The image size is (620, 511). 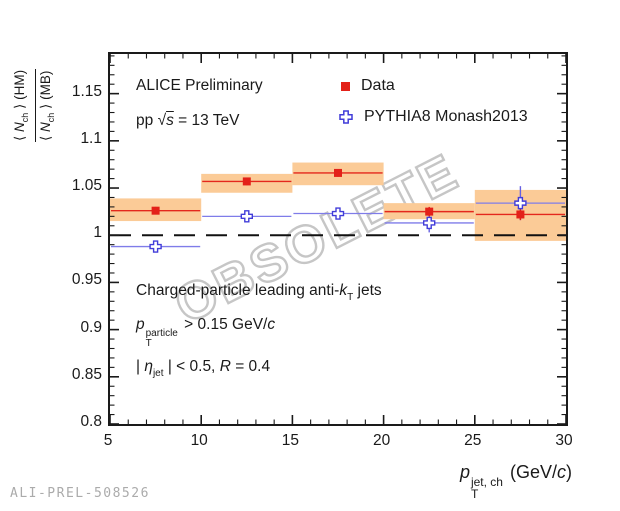 I want to click on pt-scripts: particle T, so click(x=162, y=339).